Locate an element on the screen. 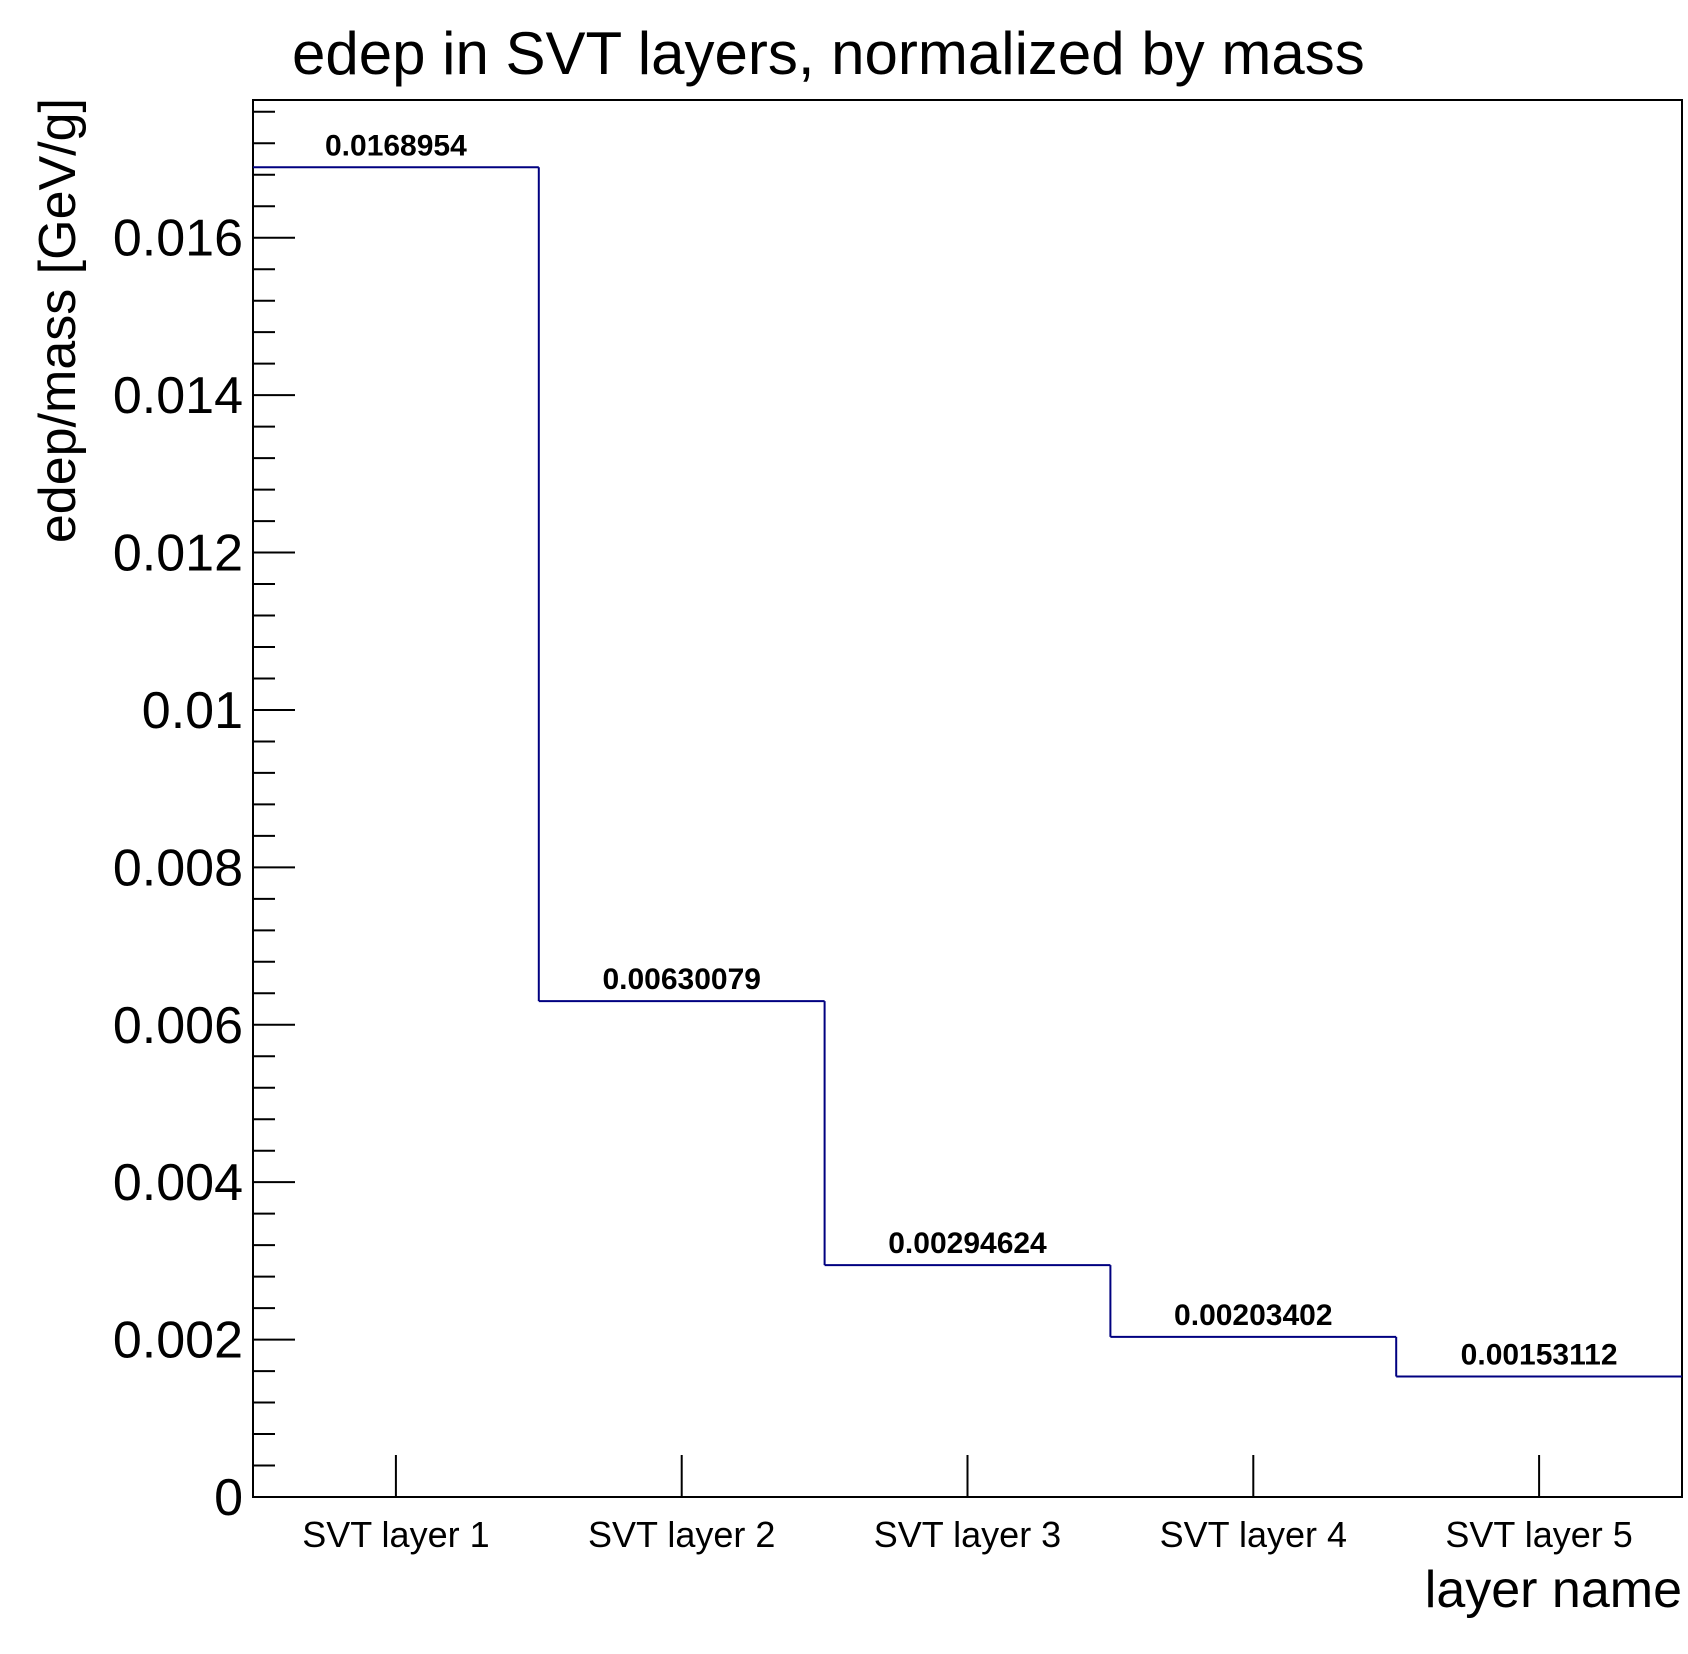 The width and height of the screenshot is (1688, 1654). data-label: 0.00294624 is located at coordinates (967, 1243).